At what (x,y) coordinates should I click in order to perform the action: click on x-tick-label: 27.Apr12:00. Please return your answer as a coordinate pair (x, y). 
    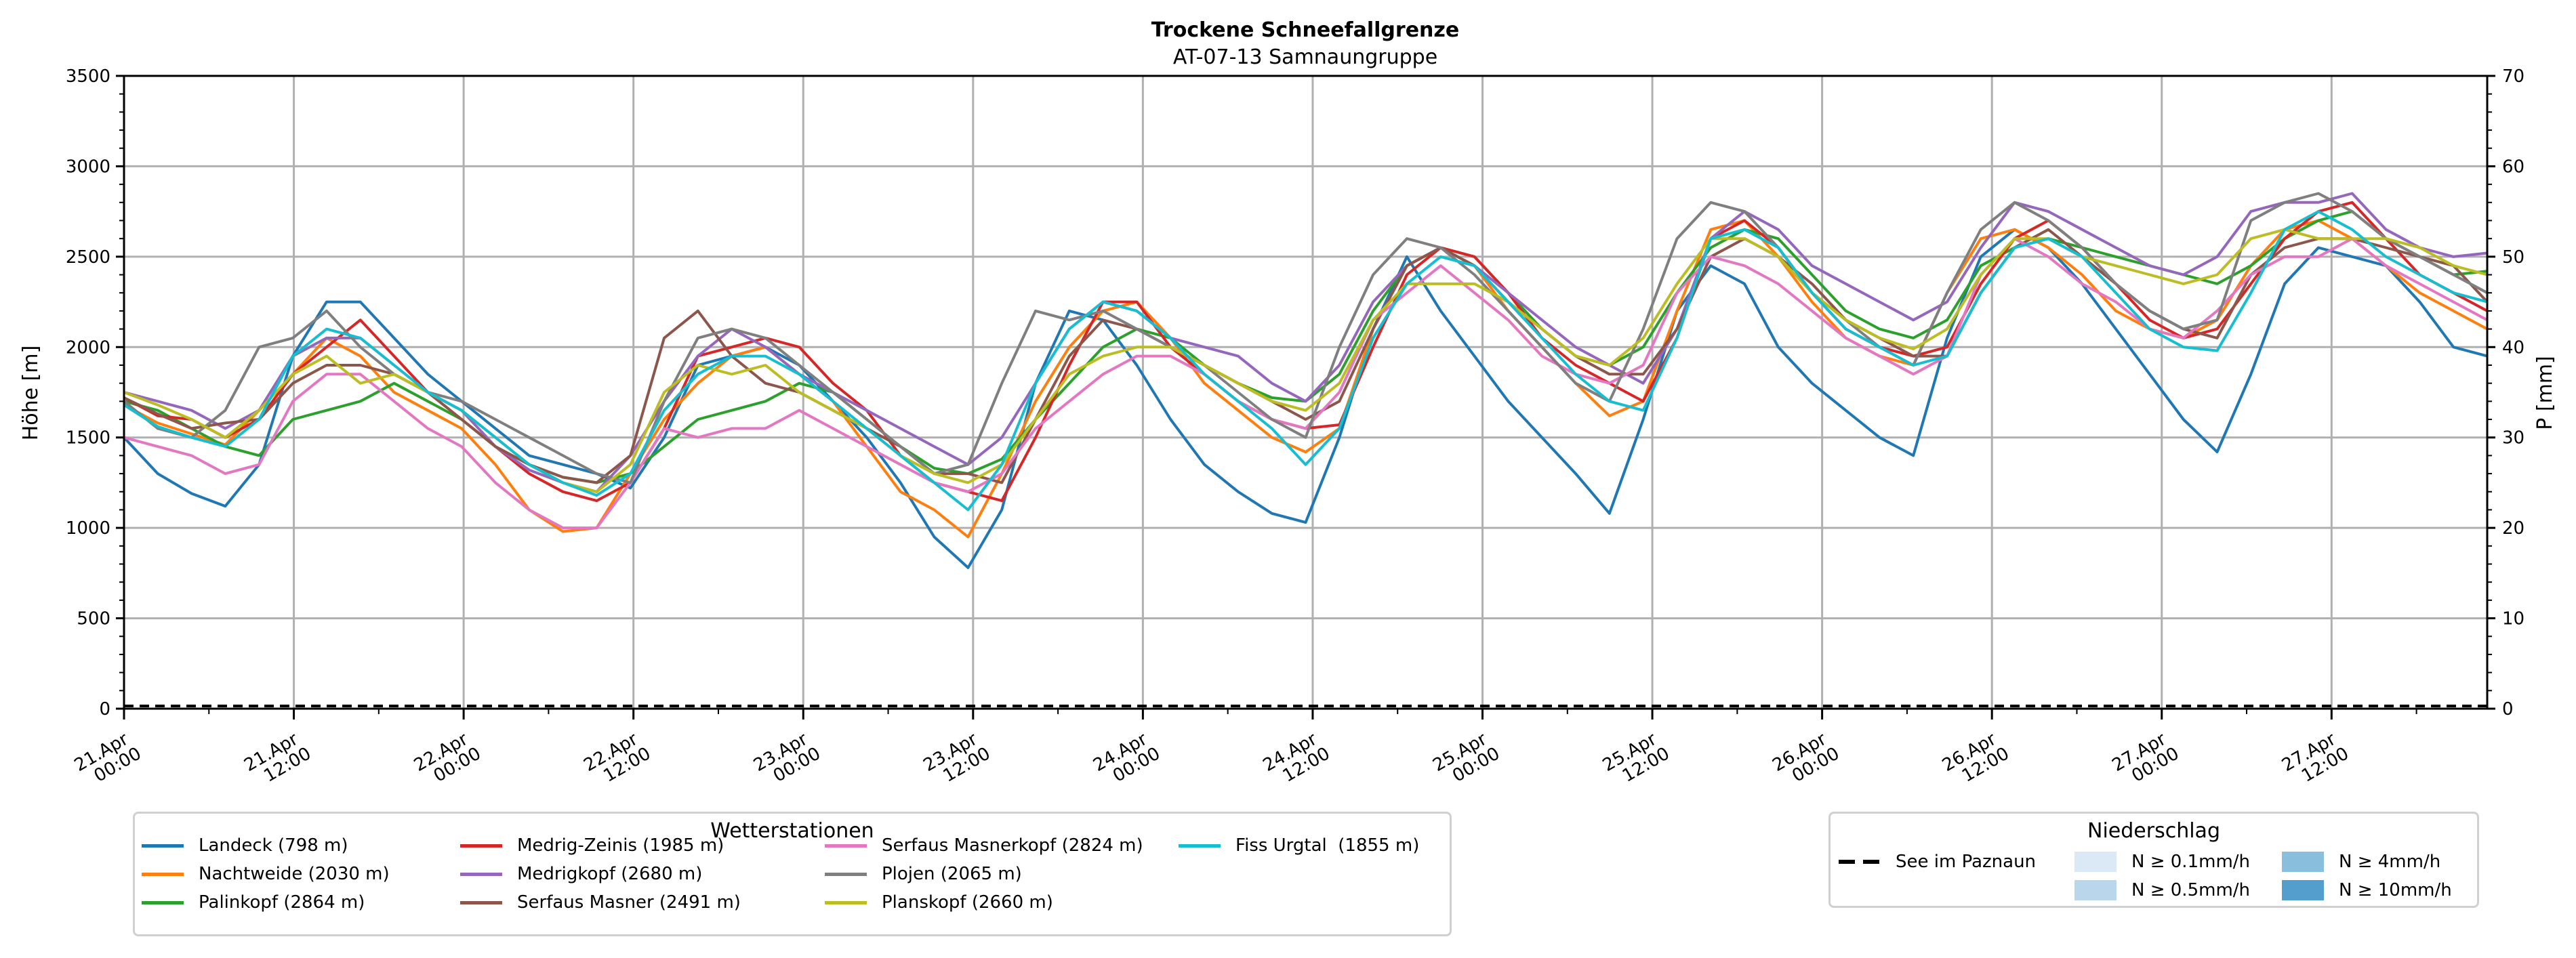
    Looking at the image, I should click on (2315, 759).